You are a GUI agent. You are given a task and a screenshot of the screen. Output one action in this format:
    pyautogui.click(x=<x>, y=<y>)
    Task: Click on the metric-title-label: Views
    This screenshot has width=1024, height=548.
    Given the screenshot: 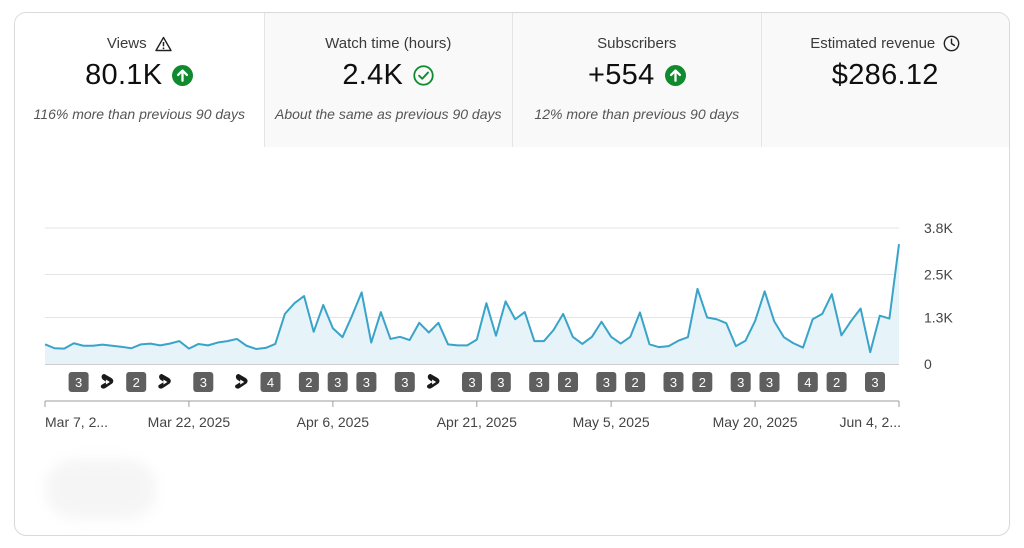 What is the action you would take?
    pyautogui.click(x=126, y=43)
    